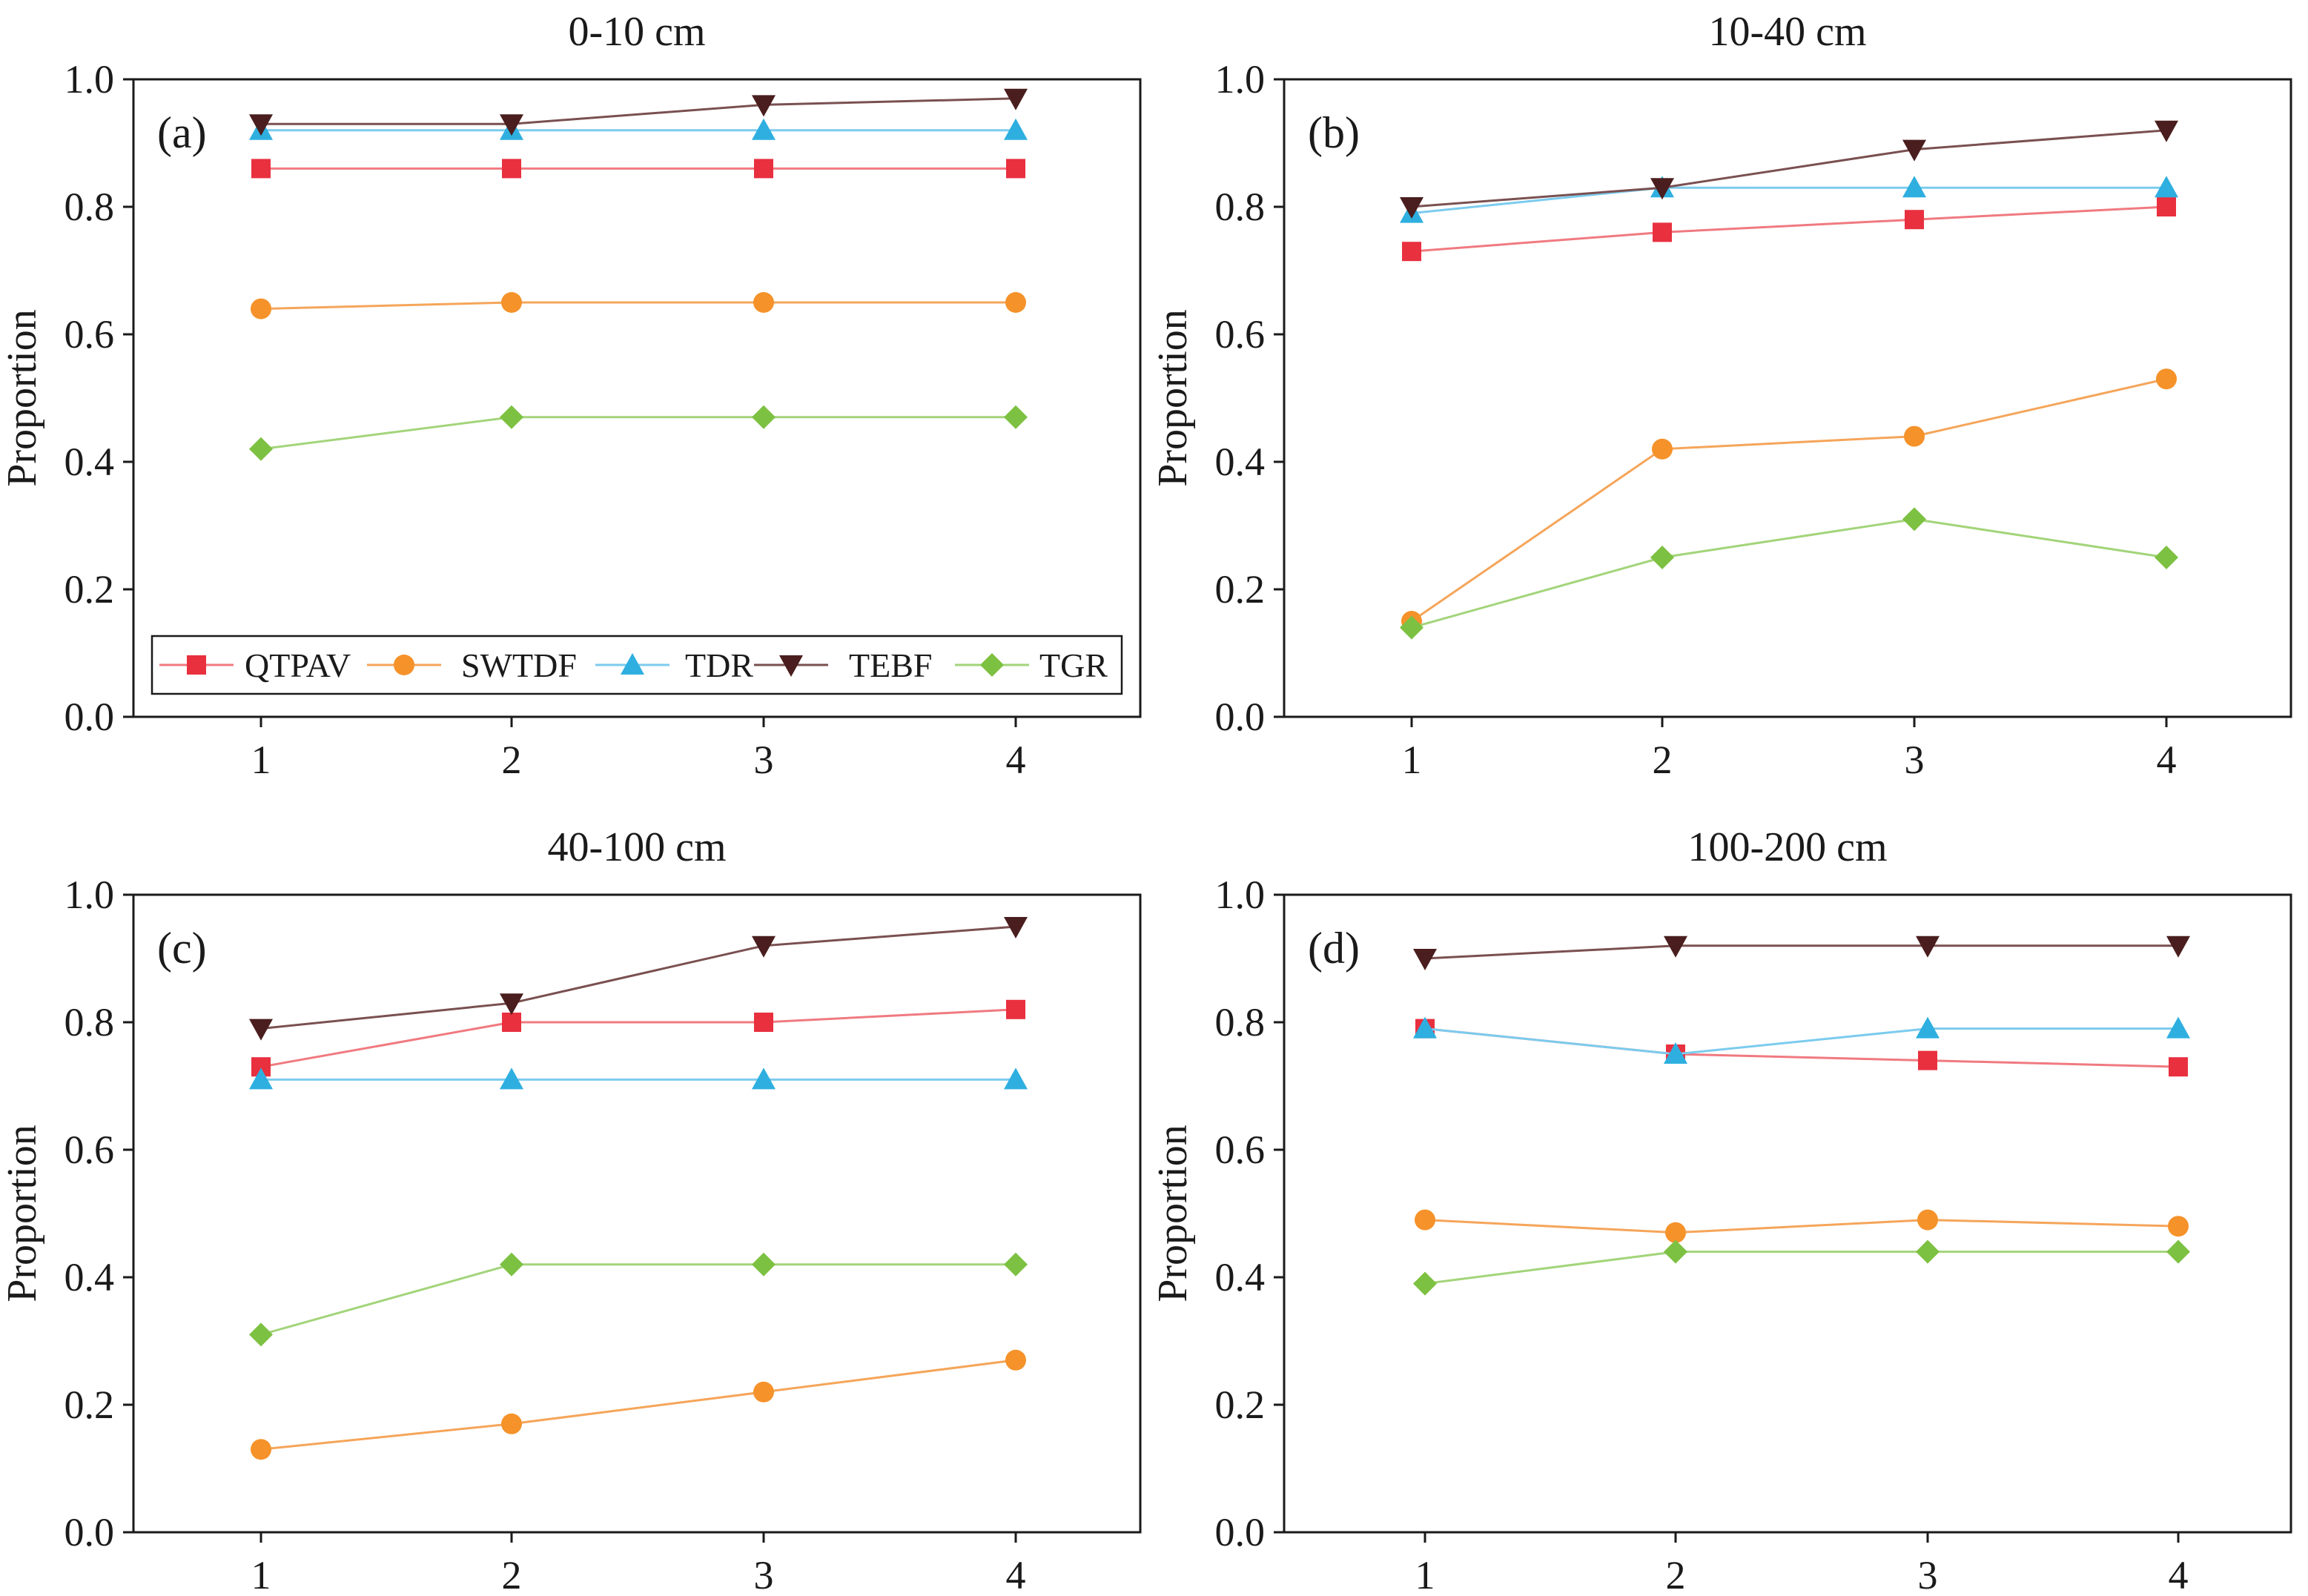 This screenshot has width=2308, height=1596. I want to click on legend-item-tdr: TDR, so click(674, 665).